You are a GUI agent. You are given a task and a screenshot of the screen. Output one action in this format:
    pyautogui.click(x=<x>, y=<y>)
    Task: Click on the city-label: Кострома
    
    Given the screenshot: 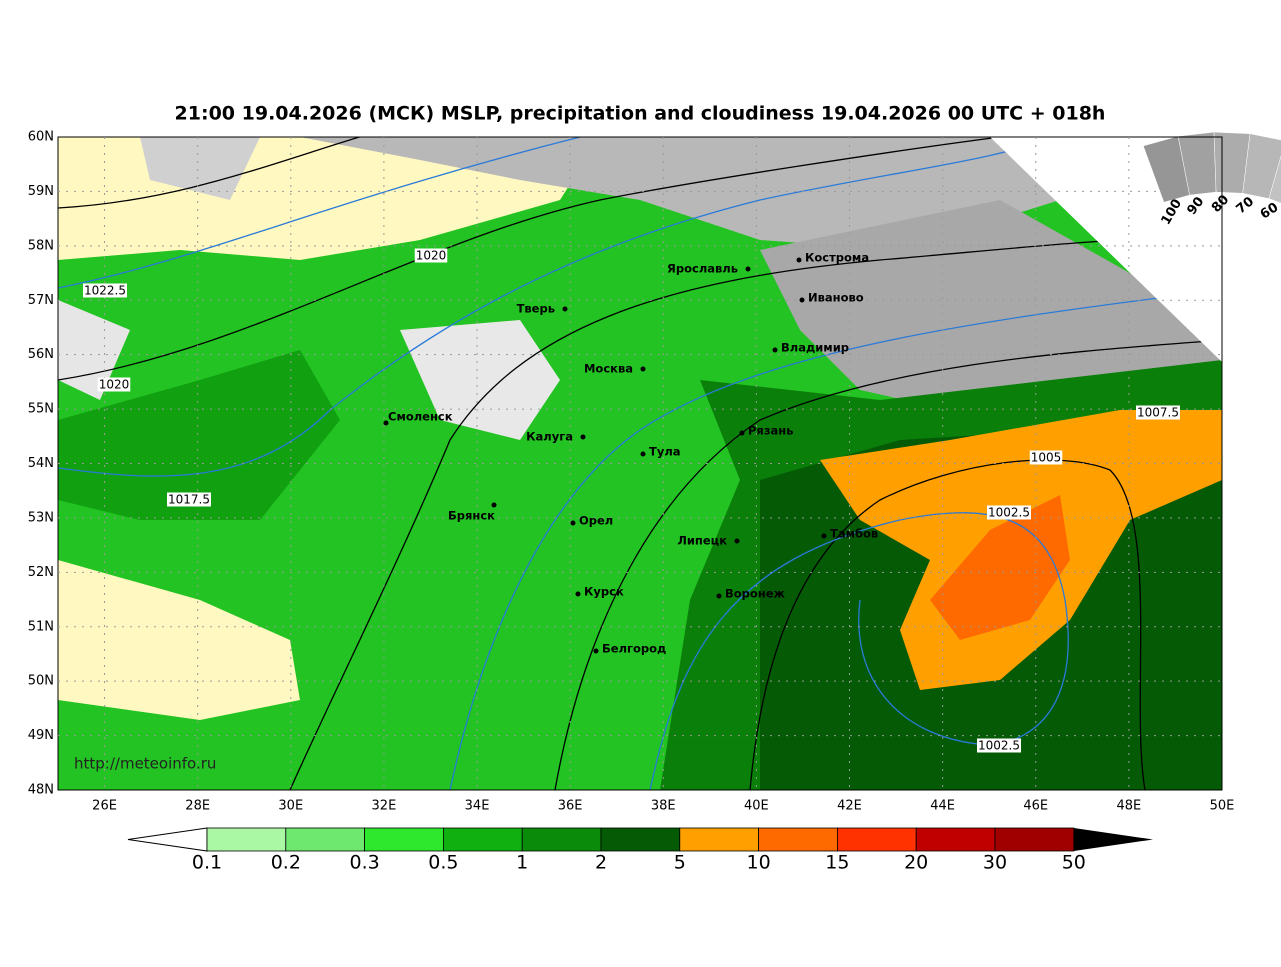 What is the action you would take?
    pyautogui.click(x=837, y=258)
    